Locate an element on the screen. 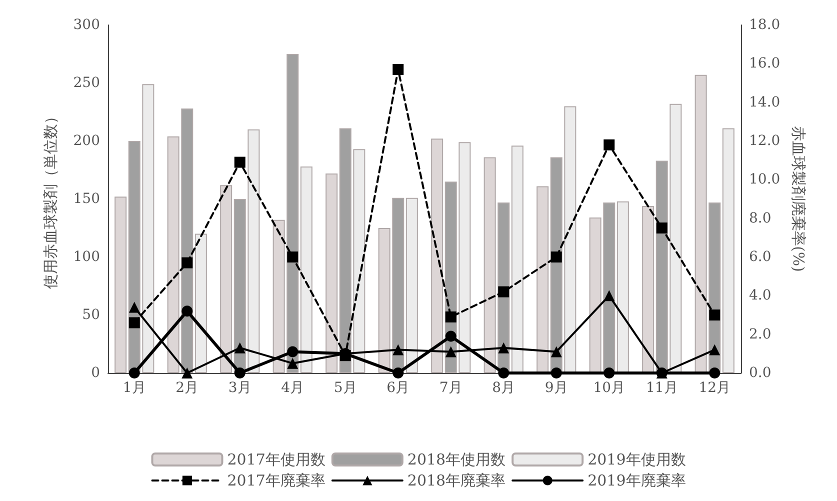  legend-label: 2019年廃棄率 is located at coordinates (637, 481).